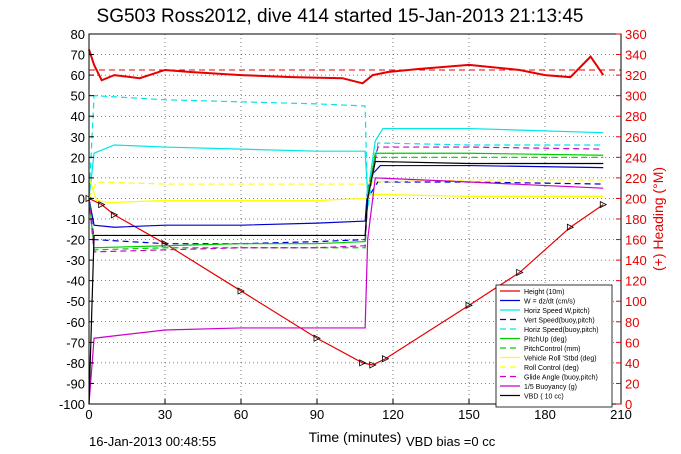  What do you see at coordinates (636, 281) in the screenshot?
I see `y-tick-label-right: 120` at bounding box center [636, 281].